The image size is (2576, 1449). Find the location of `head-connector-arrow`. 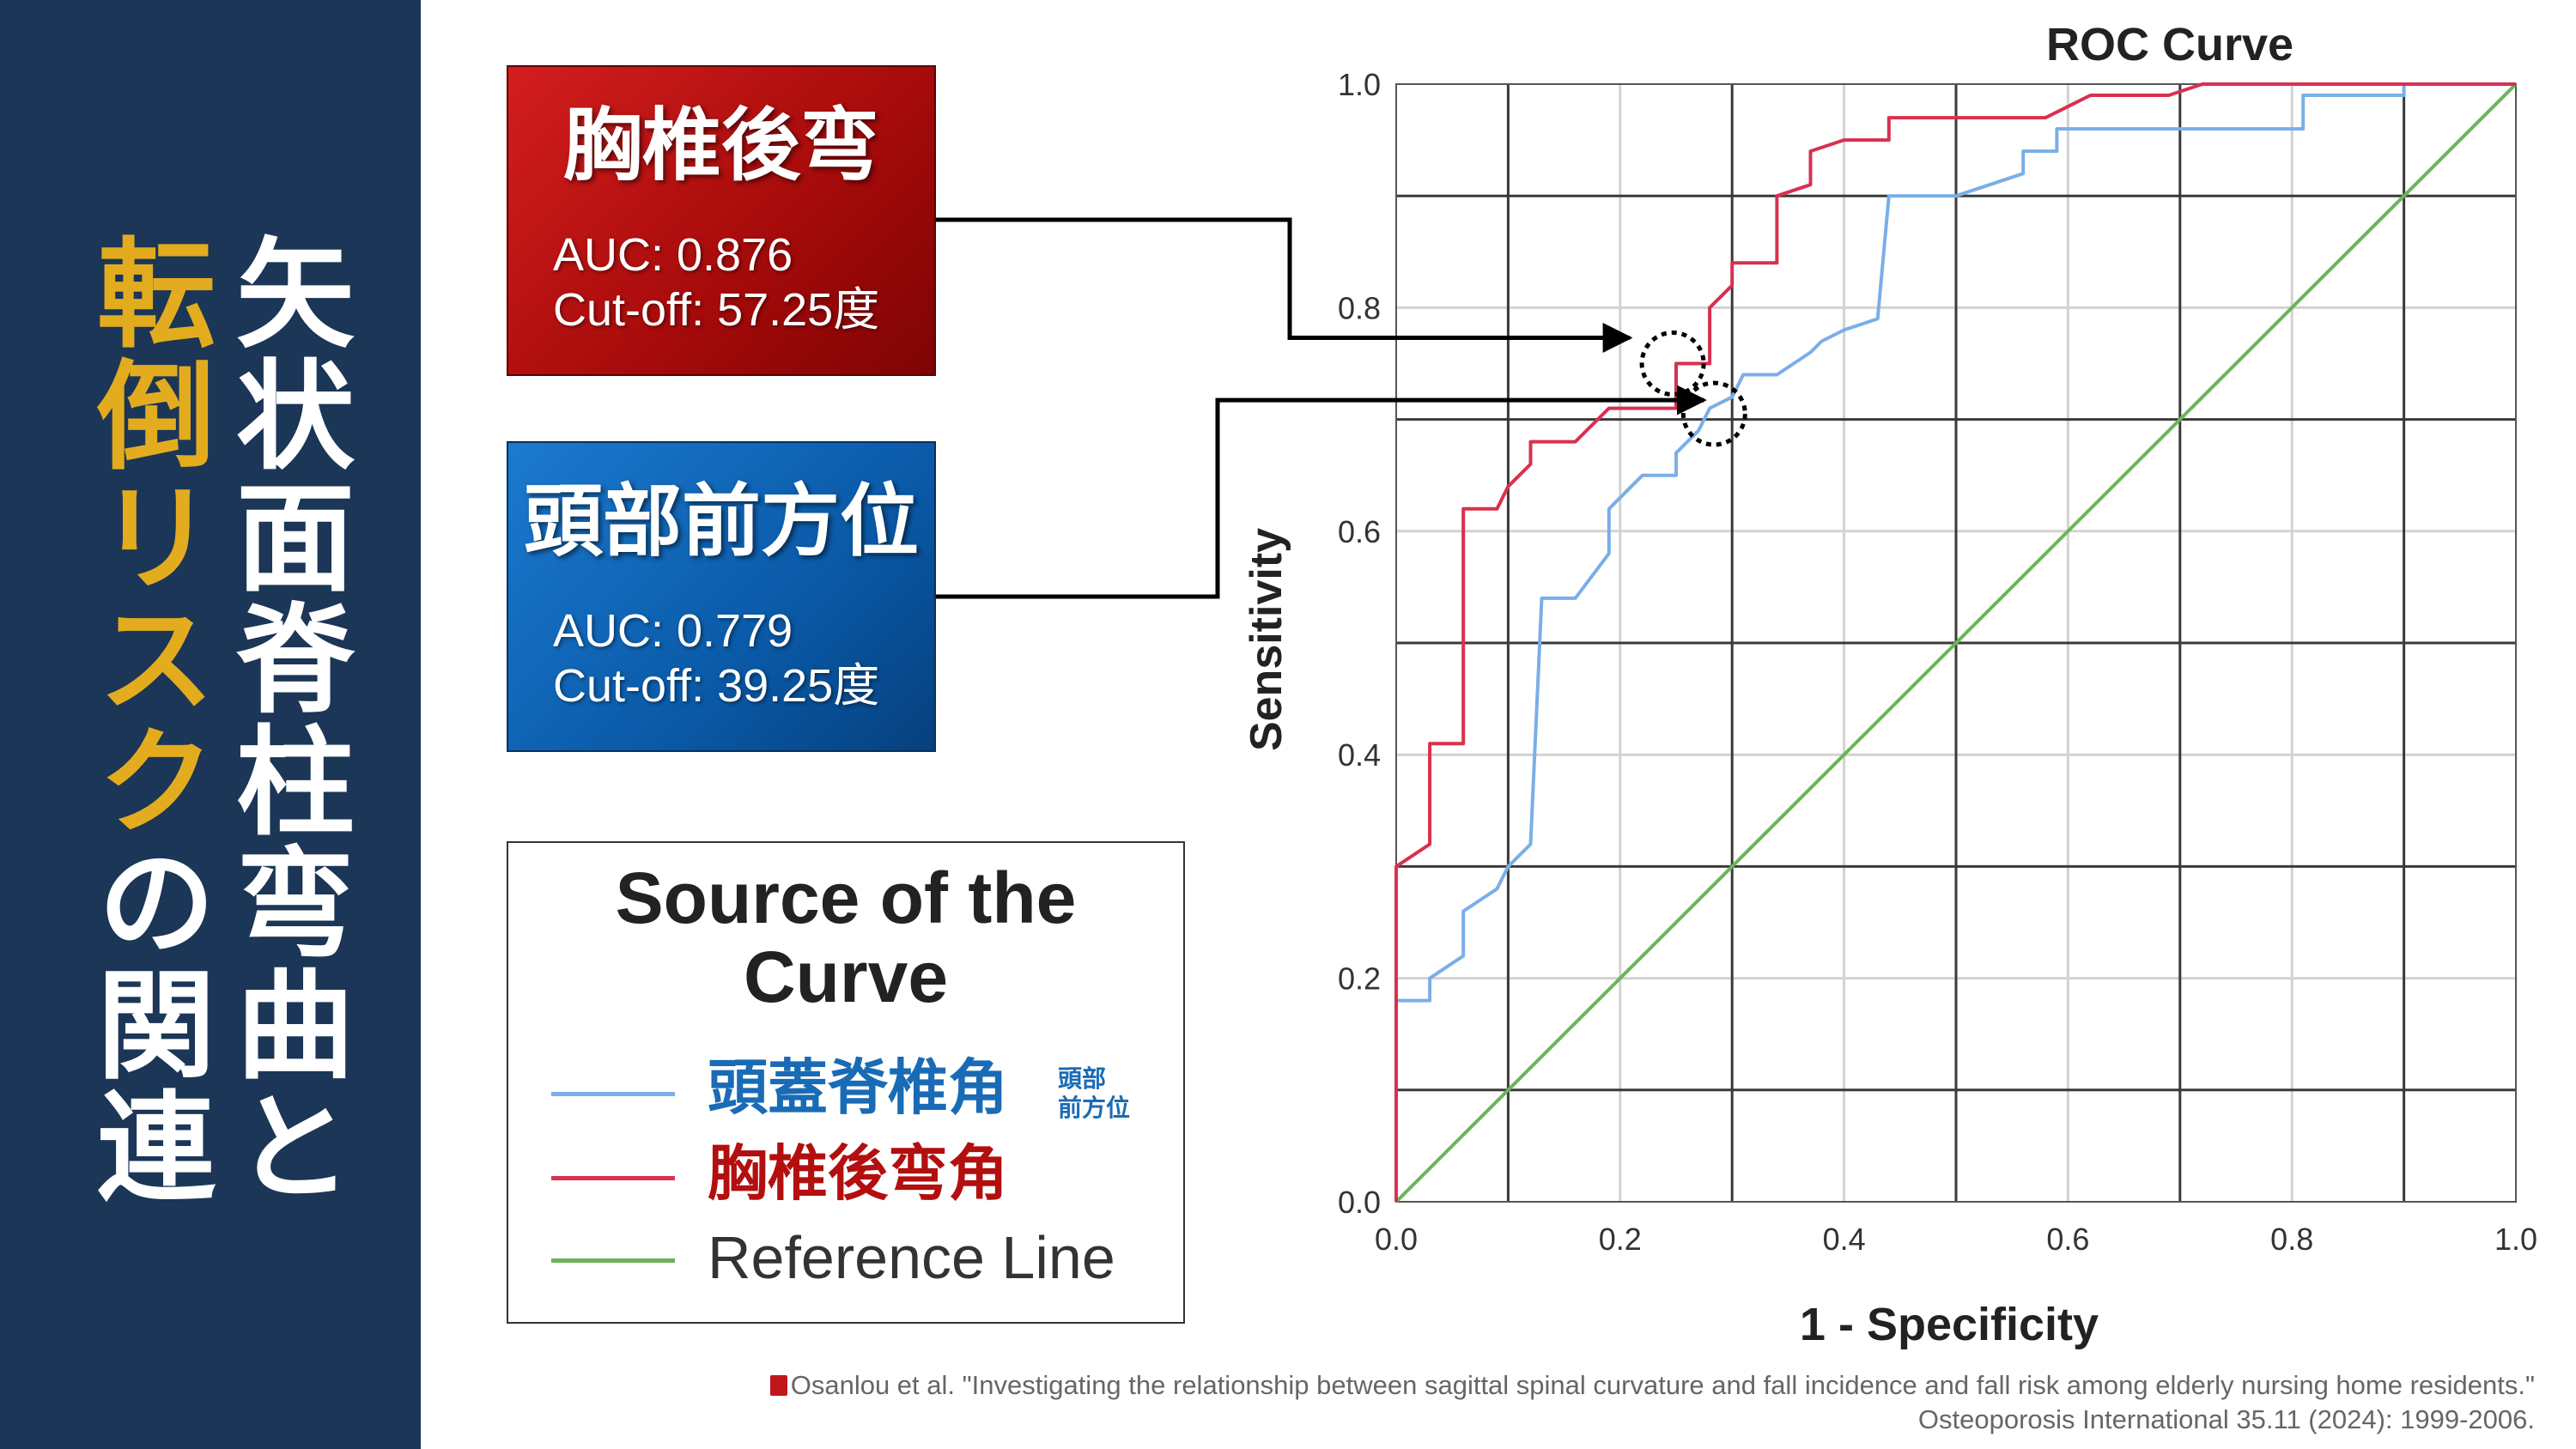

head-connector-arrow is located at coordinates (1321, 492).